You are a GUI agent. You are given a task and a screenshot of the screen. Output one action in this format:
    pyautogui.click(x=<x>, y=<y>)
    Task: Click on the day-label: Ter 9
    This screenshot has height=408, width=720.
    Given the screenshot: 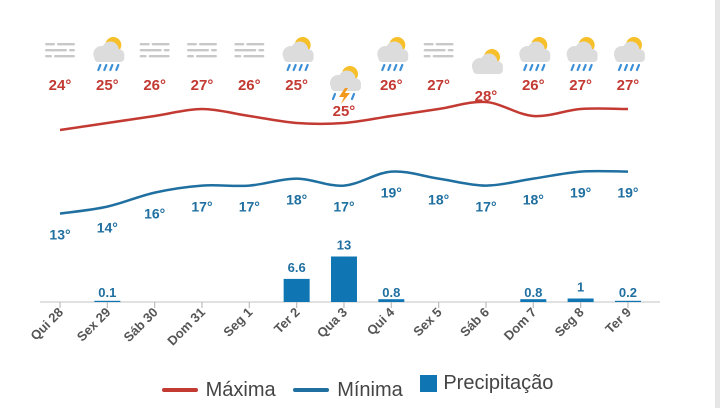 What is the action you would take?
    pyautogui.click(x=618, y=321)
    